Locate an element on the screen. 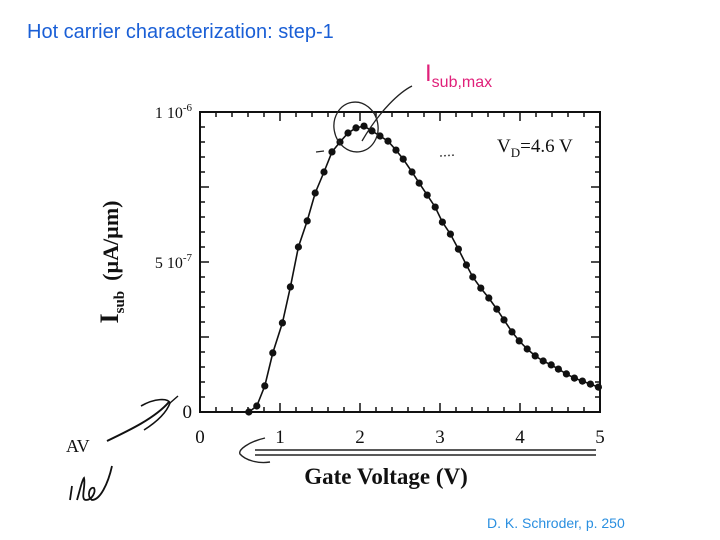 This screenshot has height=540, width=720. handwritten-text-av: AV is located at coordinates (78, 446).